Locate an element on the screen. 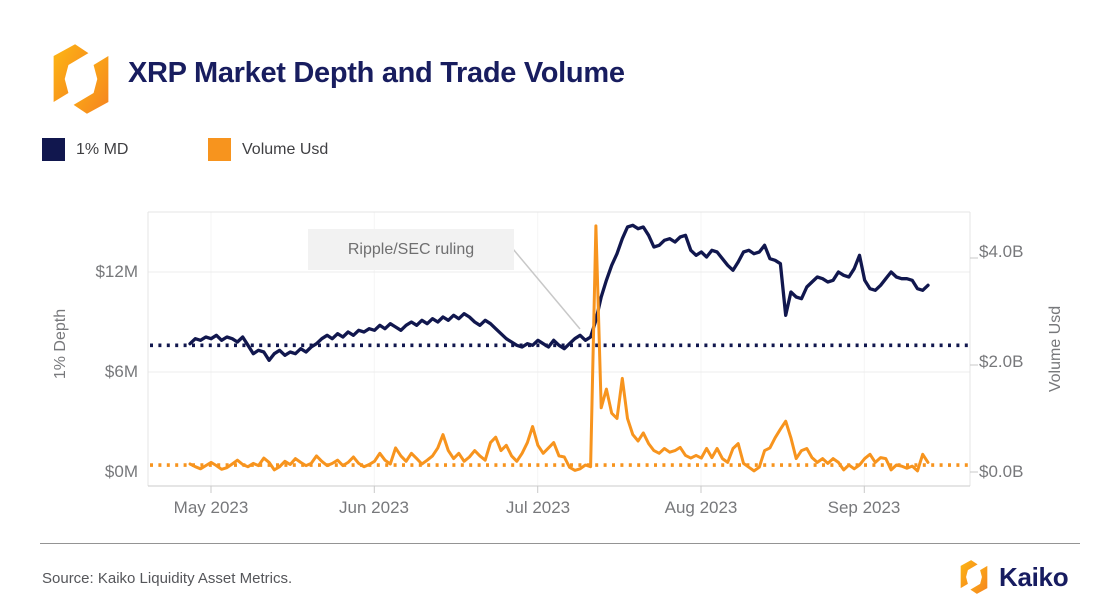 This screenshot has height=612, width=1120. annotation-text: Ripple/SEC ruling is located at coordinates (411, 249).